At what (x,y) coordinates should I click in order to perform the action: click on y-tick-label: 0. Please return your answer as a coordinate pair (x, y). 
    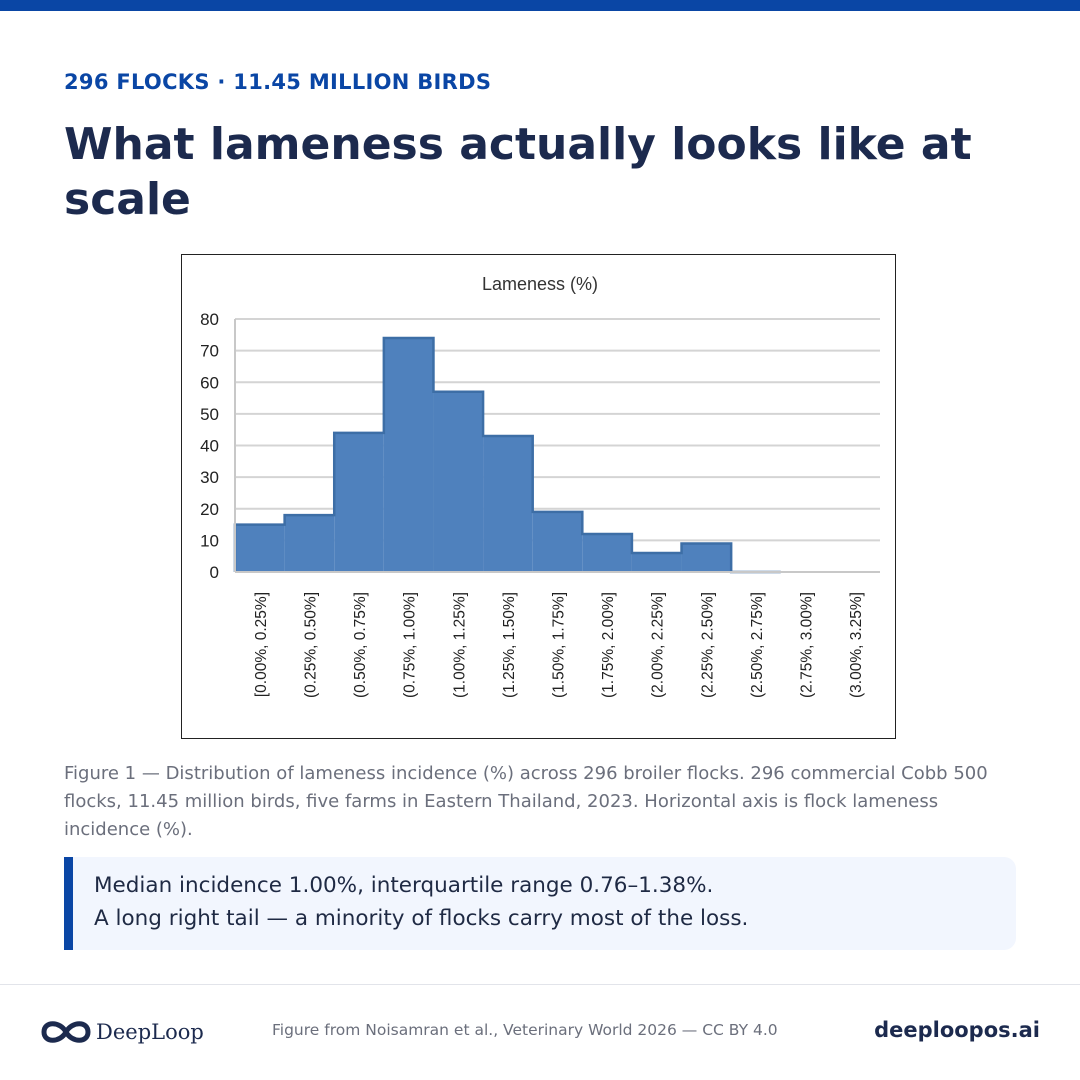
    Looking at the image, I should click on (214, 572).